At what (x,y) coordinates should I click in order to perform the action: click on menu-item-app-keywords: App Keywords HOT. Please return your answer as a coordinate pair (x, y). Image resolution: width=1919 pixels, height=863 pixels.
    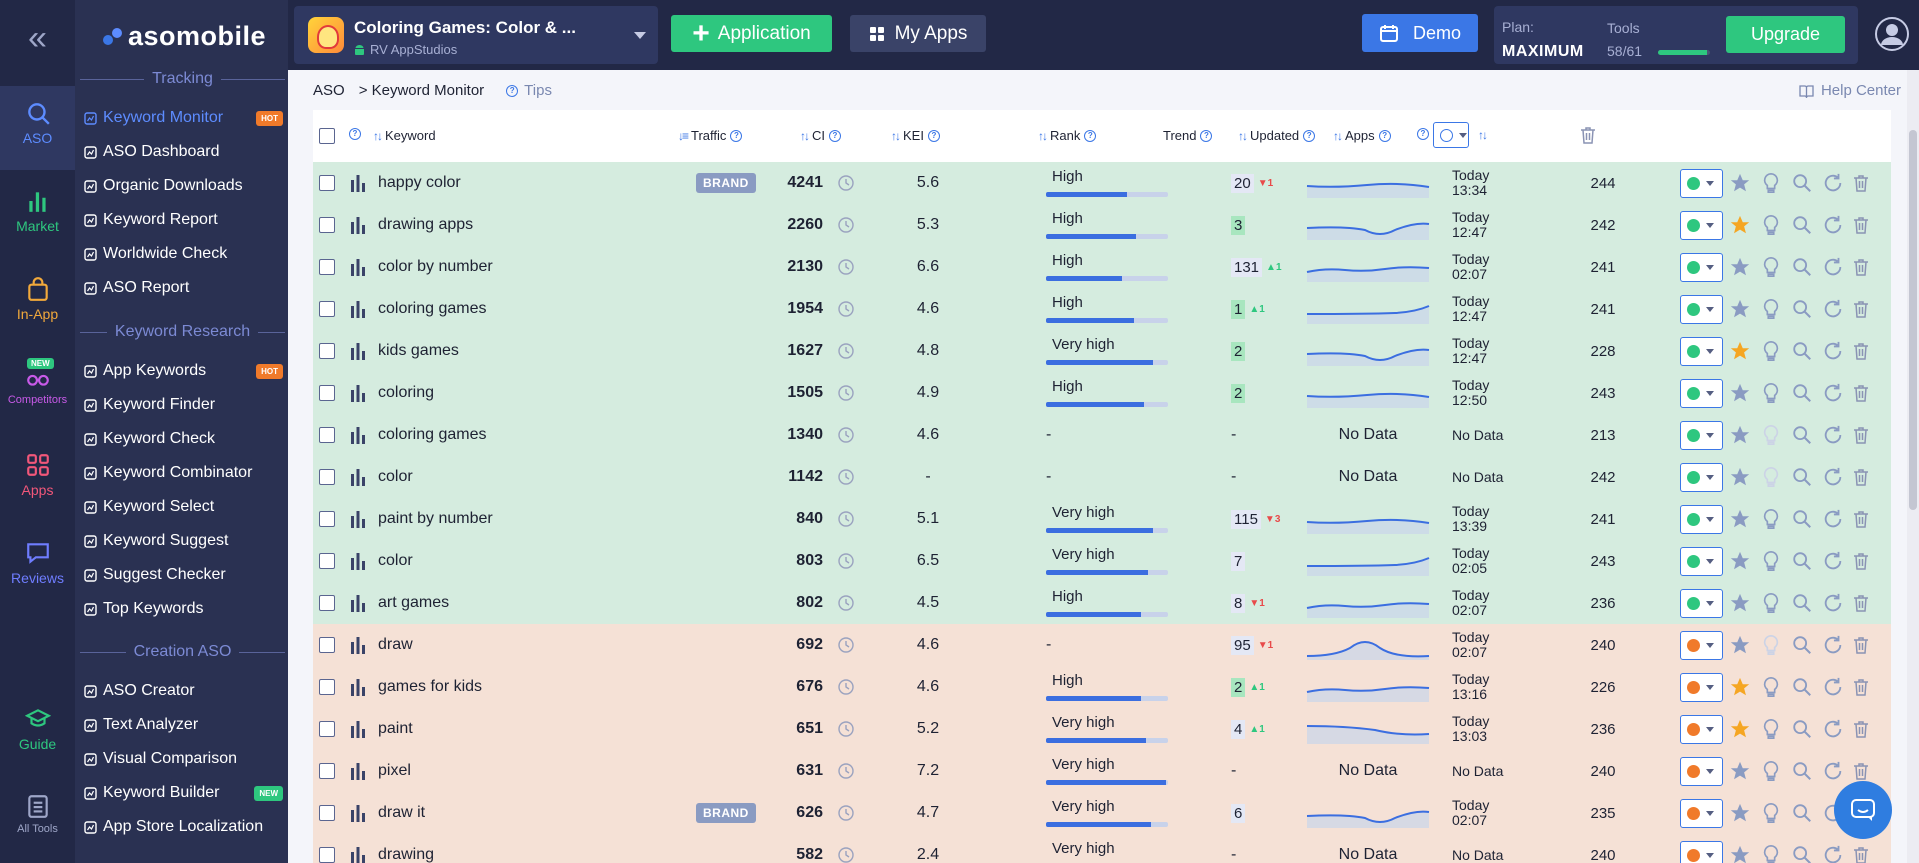
    Looking at the image, I should click on (183, 371).